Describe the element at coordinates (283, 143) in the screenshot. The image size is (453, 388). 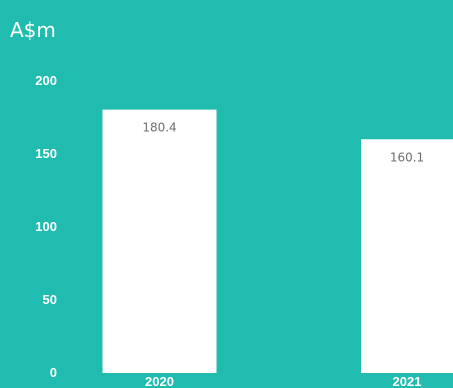
I see `value-labels: 180.4 160.1` at that location.